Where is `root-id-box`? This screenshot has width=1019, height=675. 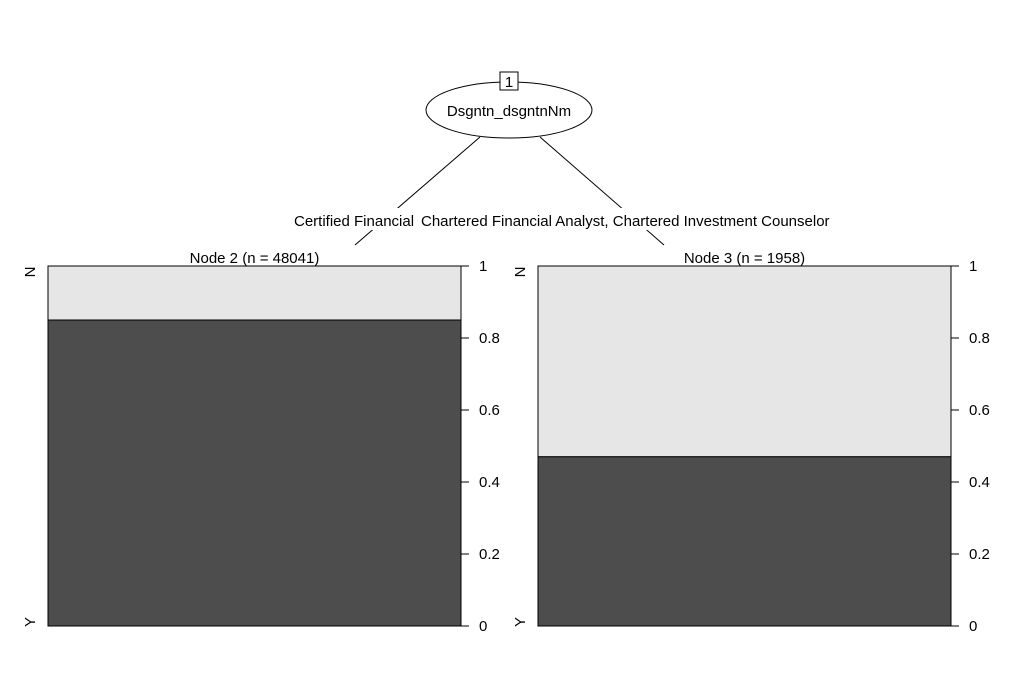 root-id-box is located at coordinates (509, 81).